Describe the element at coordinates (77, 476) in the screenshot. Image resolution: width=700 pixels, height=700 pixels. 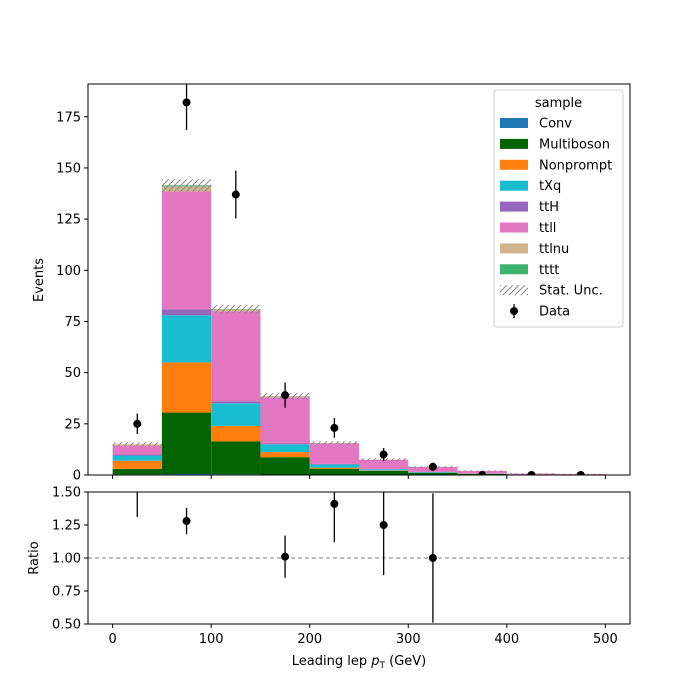
I see `ytick-label-0: 0` at that location.